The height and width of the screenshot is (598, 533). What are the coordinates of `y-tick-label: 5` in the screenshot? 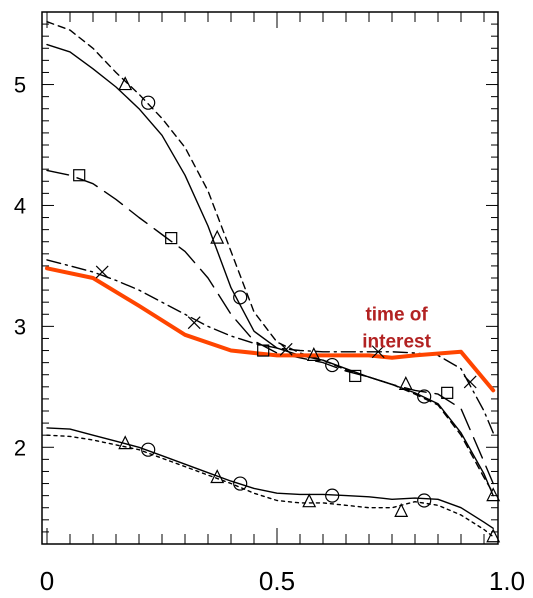 It's located at (20, 85).